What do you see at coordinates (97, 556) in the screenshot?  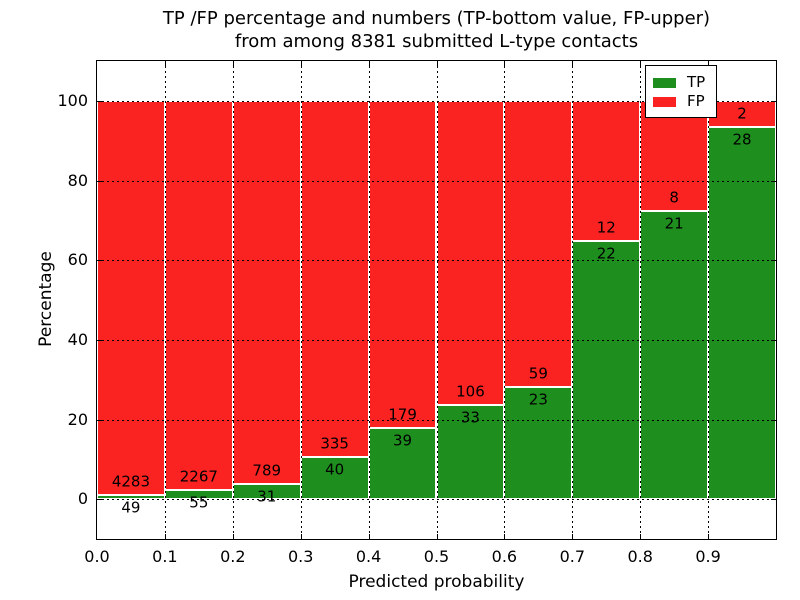 I see `x-tick-label: 0.0` at bounding box center [97, 556].